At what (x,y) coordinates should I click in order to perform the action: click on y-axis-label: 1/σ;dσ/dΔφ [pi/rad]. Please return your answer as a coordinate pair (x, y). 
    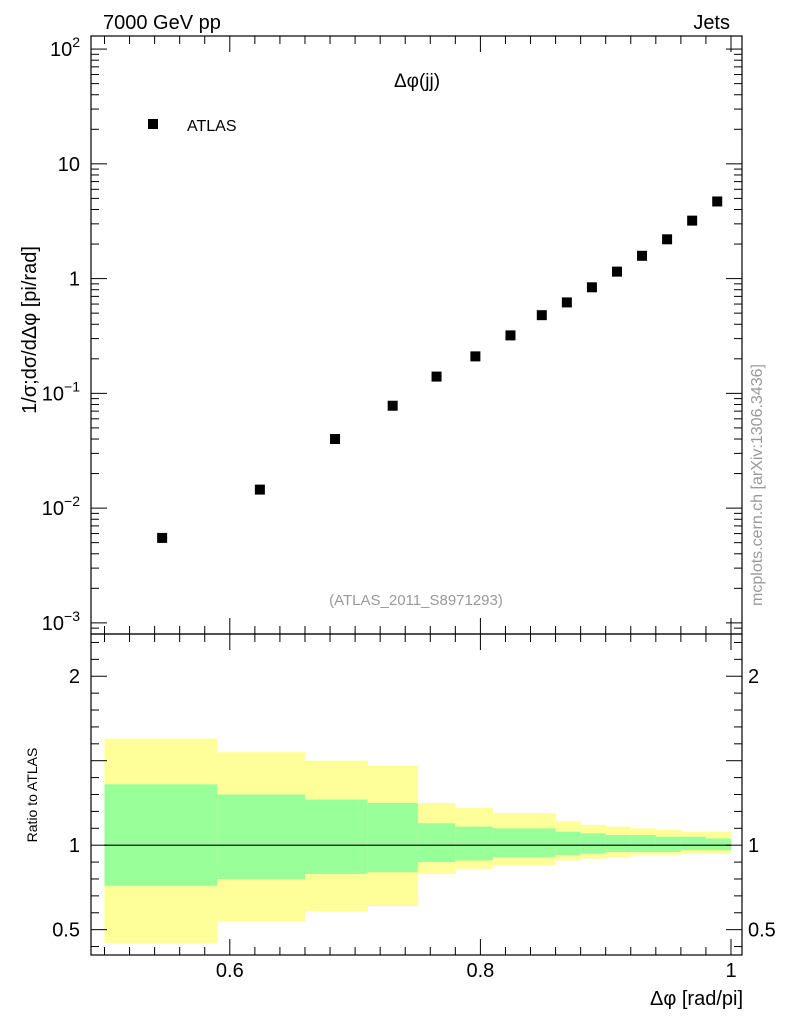
    Looking at the image, I should click on (30, 330).